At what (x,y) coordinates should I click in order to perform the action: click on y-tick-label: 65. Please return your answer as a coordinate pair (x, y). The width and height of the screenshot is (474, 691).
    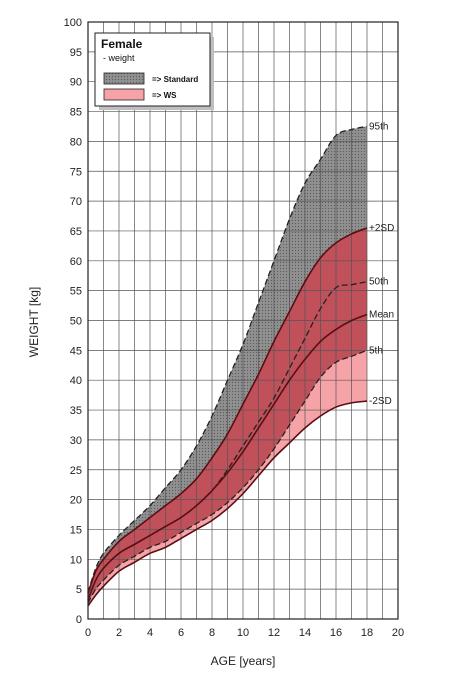
    Looking at the image, I should click on (76, 232).